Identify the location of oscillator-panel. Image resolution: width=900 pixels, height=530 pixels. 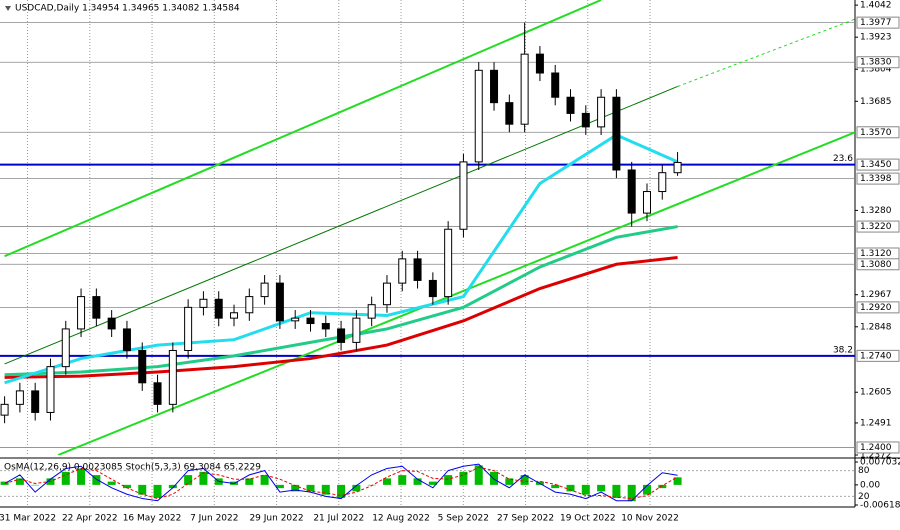
(427, 483).